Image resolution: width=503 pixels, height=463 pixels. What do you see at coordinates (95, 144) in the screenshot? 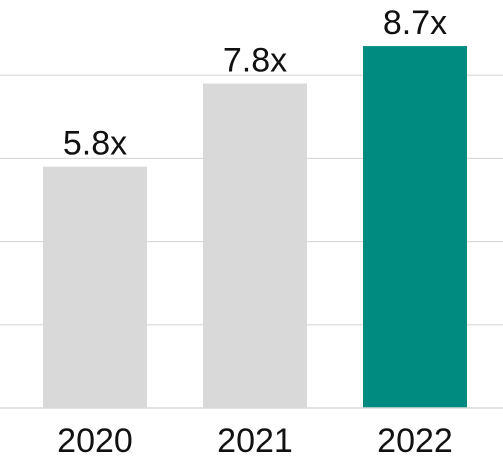
I see `data-label-2020: 5.8x` at bounding box center [95, 144].